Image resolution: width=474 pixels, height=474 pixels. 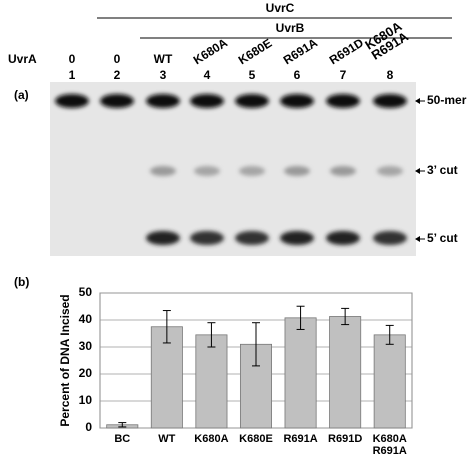 I want to click on lane-number: 4, so click(x=207, y=75).